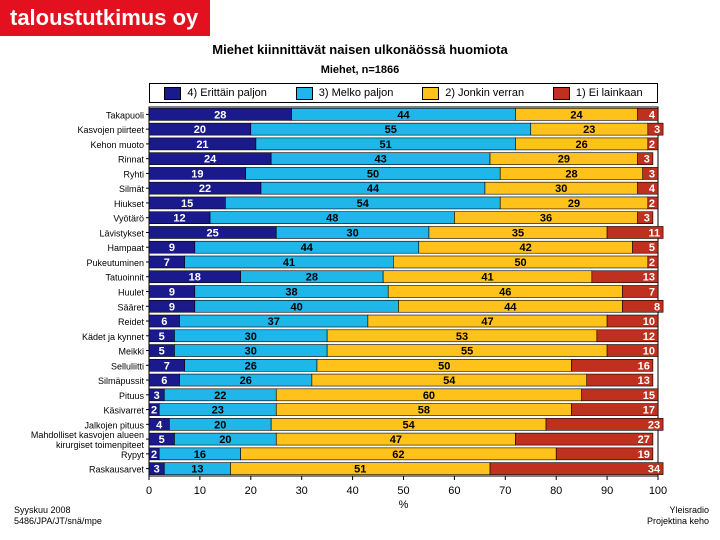 The height and width of the screenshot is (540, 720). I want to click on data-label: 35, so click(518, 233).